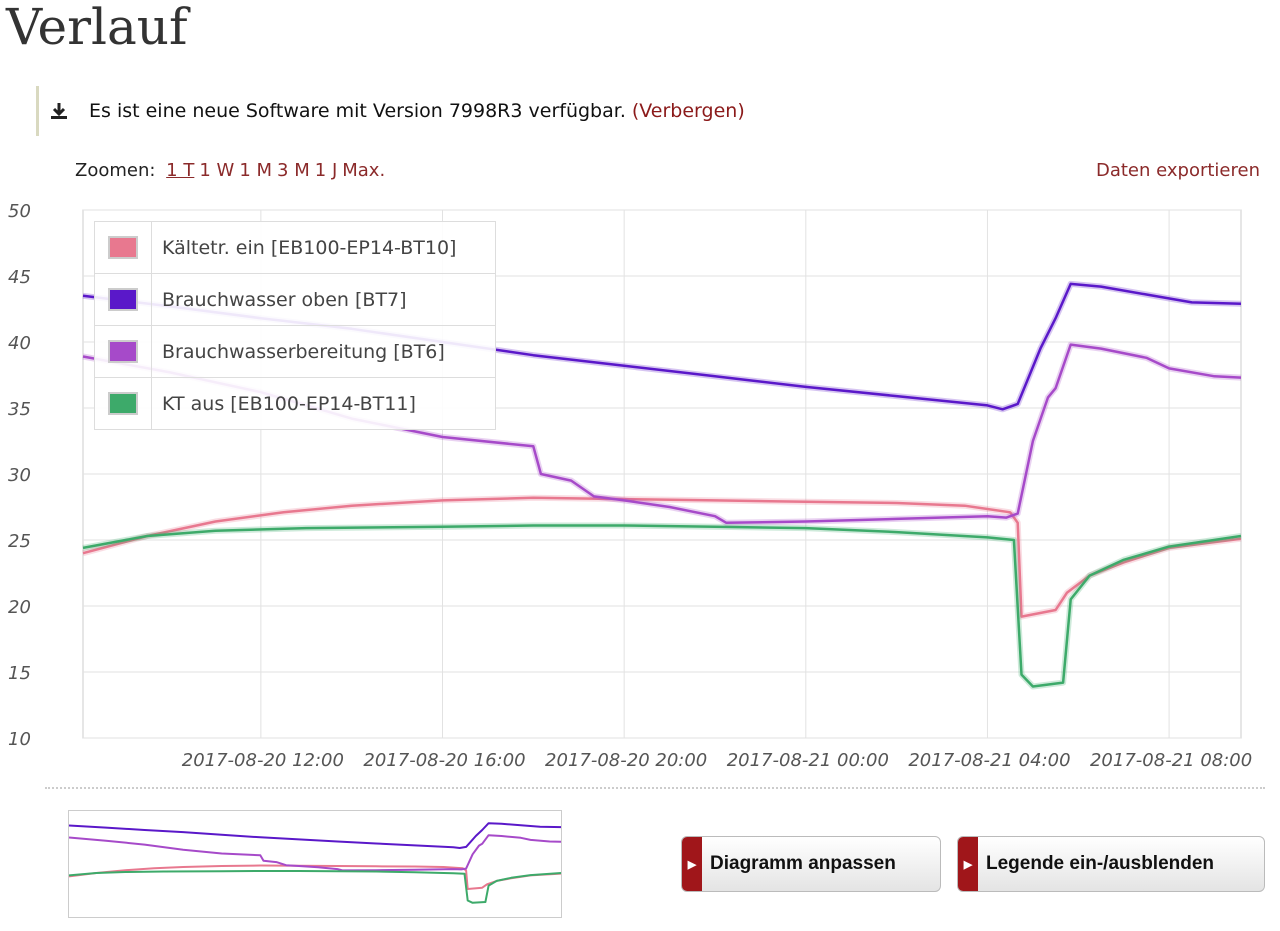 This screenshot has width=1280, height=931. What do you see at coordinates (19, 409) in the screenshot?
I see `y-tick-label: 35` at bounding box center [19, 409].